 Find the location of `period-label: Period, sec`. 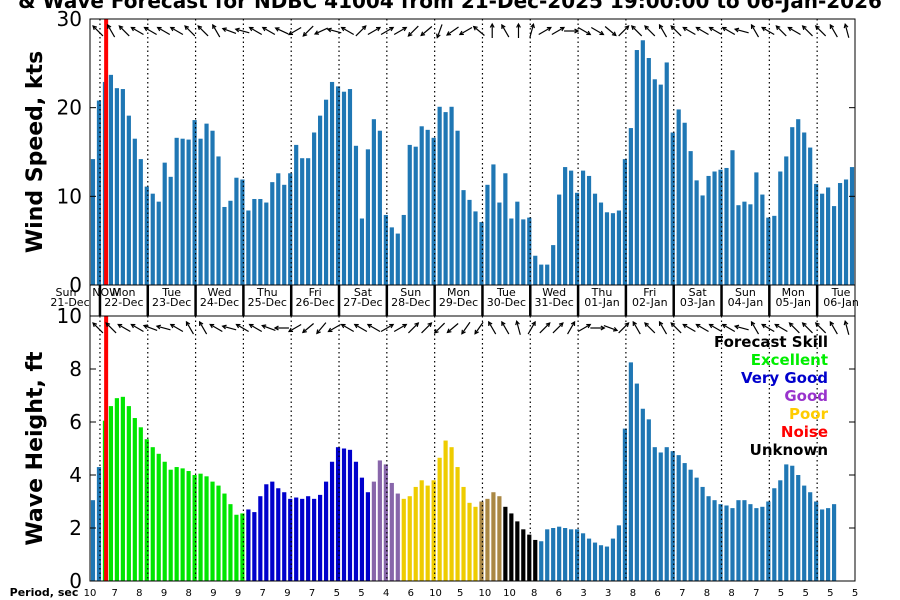

period-label: Period, sec is located at coordinates (44, 592).